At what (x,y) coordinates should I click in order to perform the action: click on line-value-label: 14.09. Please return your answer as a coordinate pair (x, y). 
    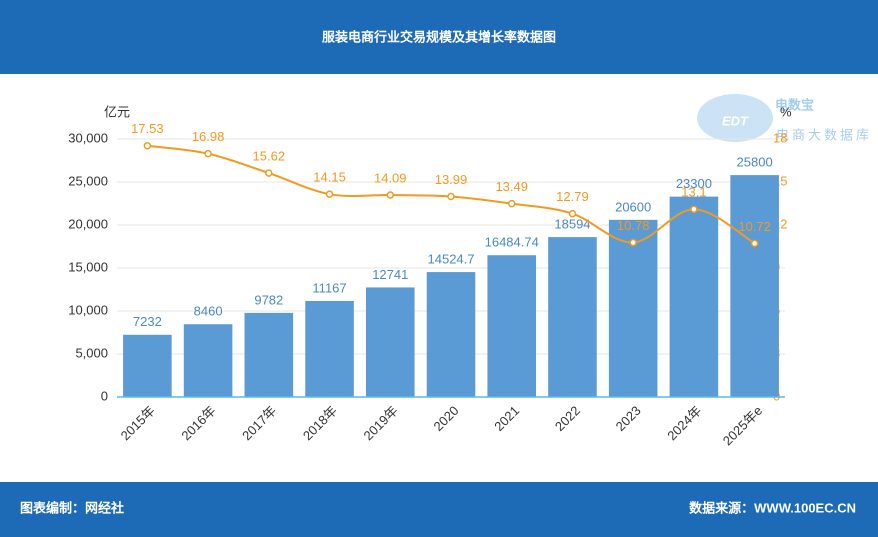
    Looking at the image, I should click on (390, 177).